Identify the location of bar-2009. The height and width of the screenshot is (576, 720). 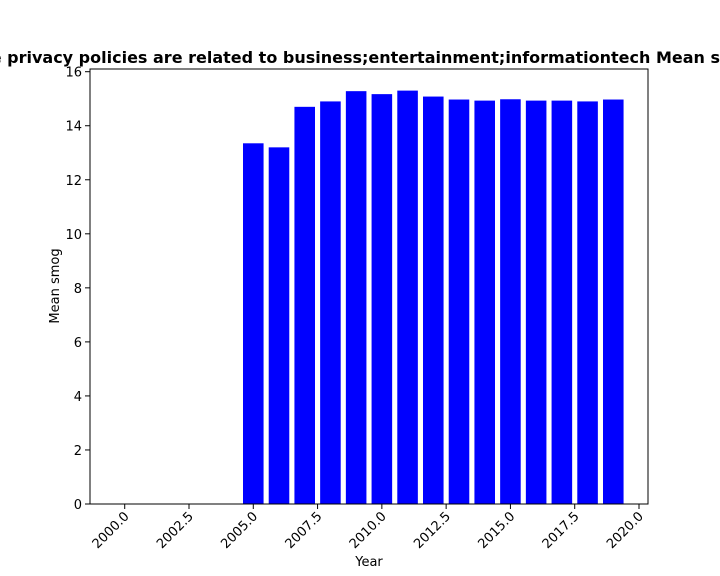
(356, 297).